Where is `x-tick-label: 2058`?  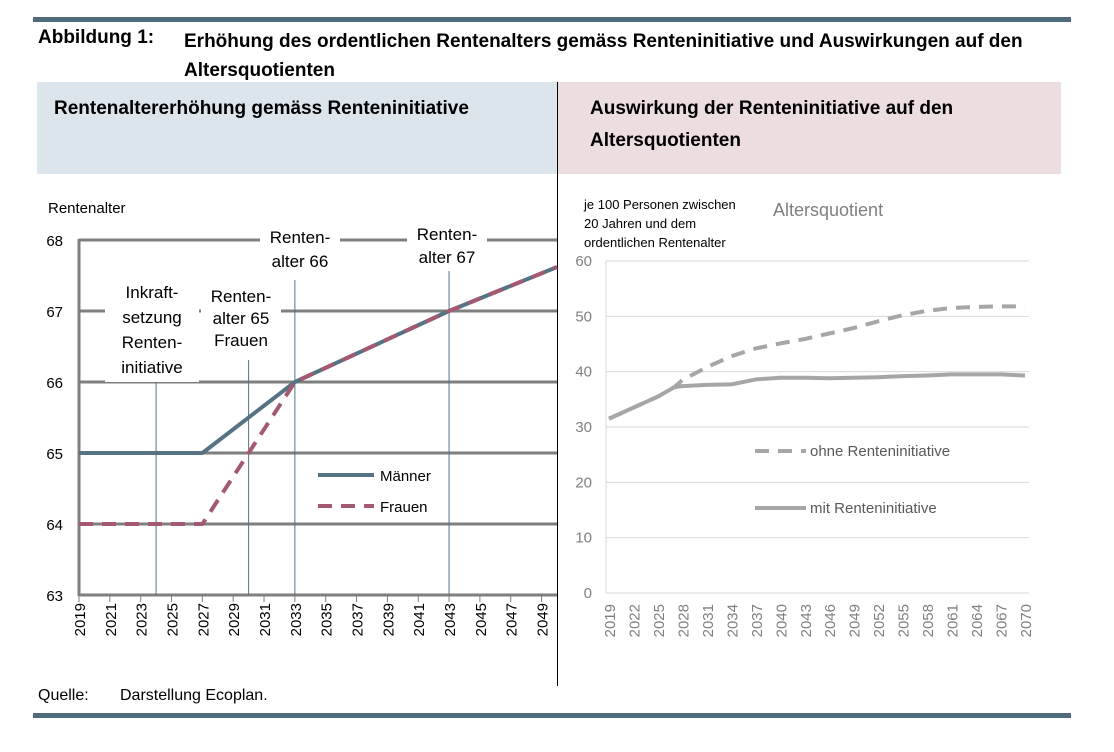
x-tick-label: 2058 is located at coordinates (928, 620).